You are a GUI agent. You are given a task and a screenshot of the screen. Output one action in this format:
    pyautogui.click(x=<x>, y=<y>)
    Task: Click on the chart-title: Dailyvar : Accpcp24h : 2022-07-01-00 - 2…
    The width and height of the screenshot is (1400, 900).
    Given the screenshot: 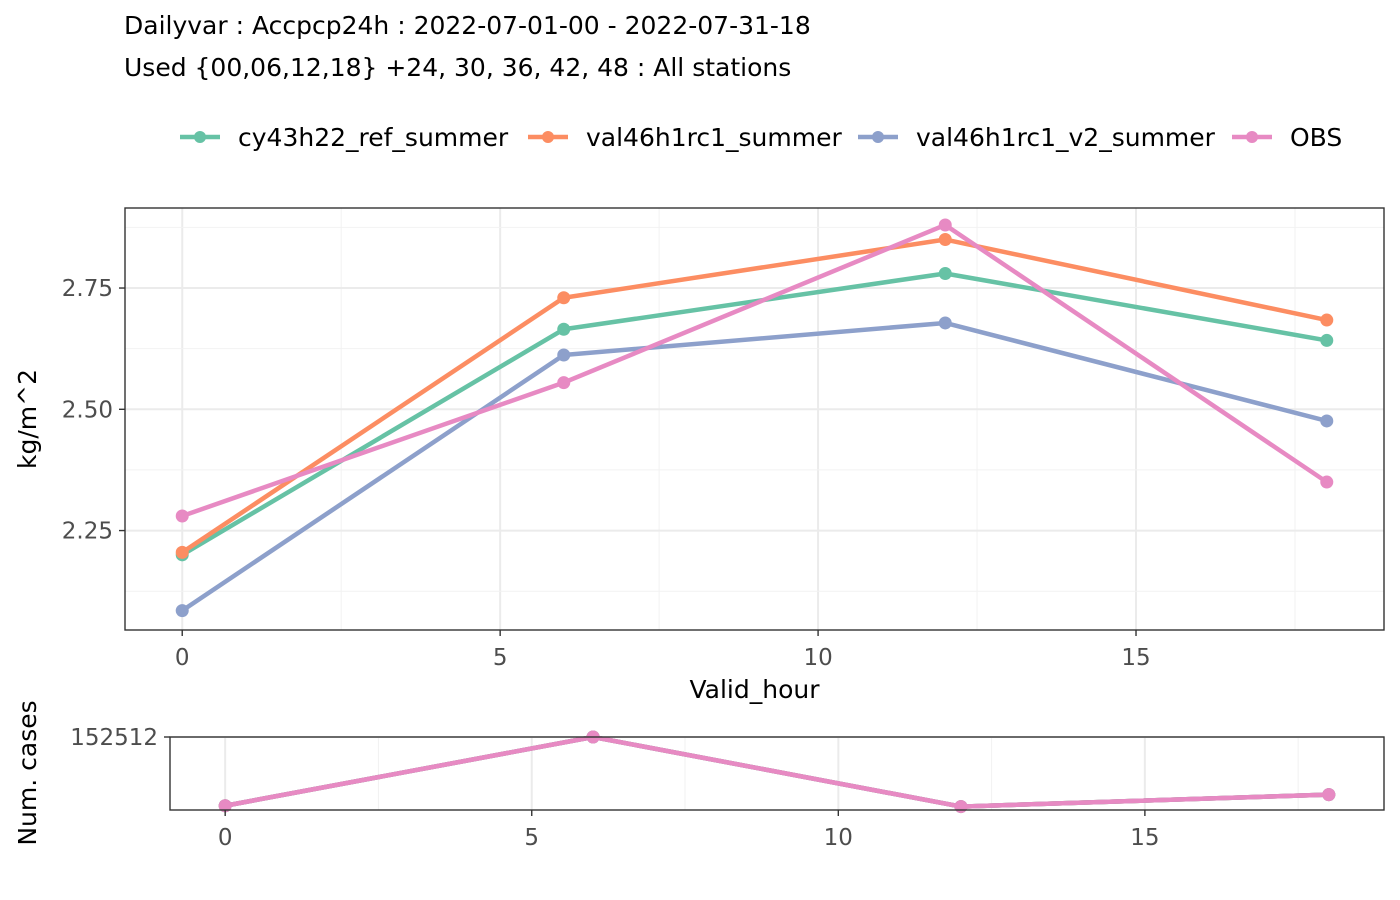 What is the action you would take?
    pyautogui.click(x=467, y=25)
    